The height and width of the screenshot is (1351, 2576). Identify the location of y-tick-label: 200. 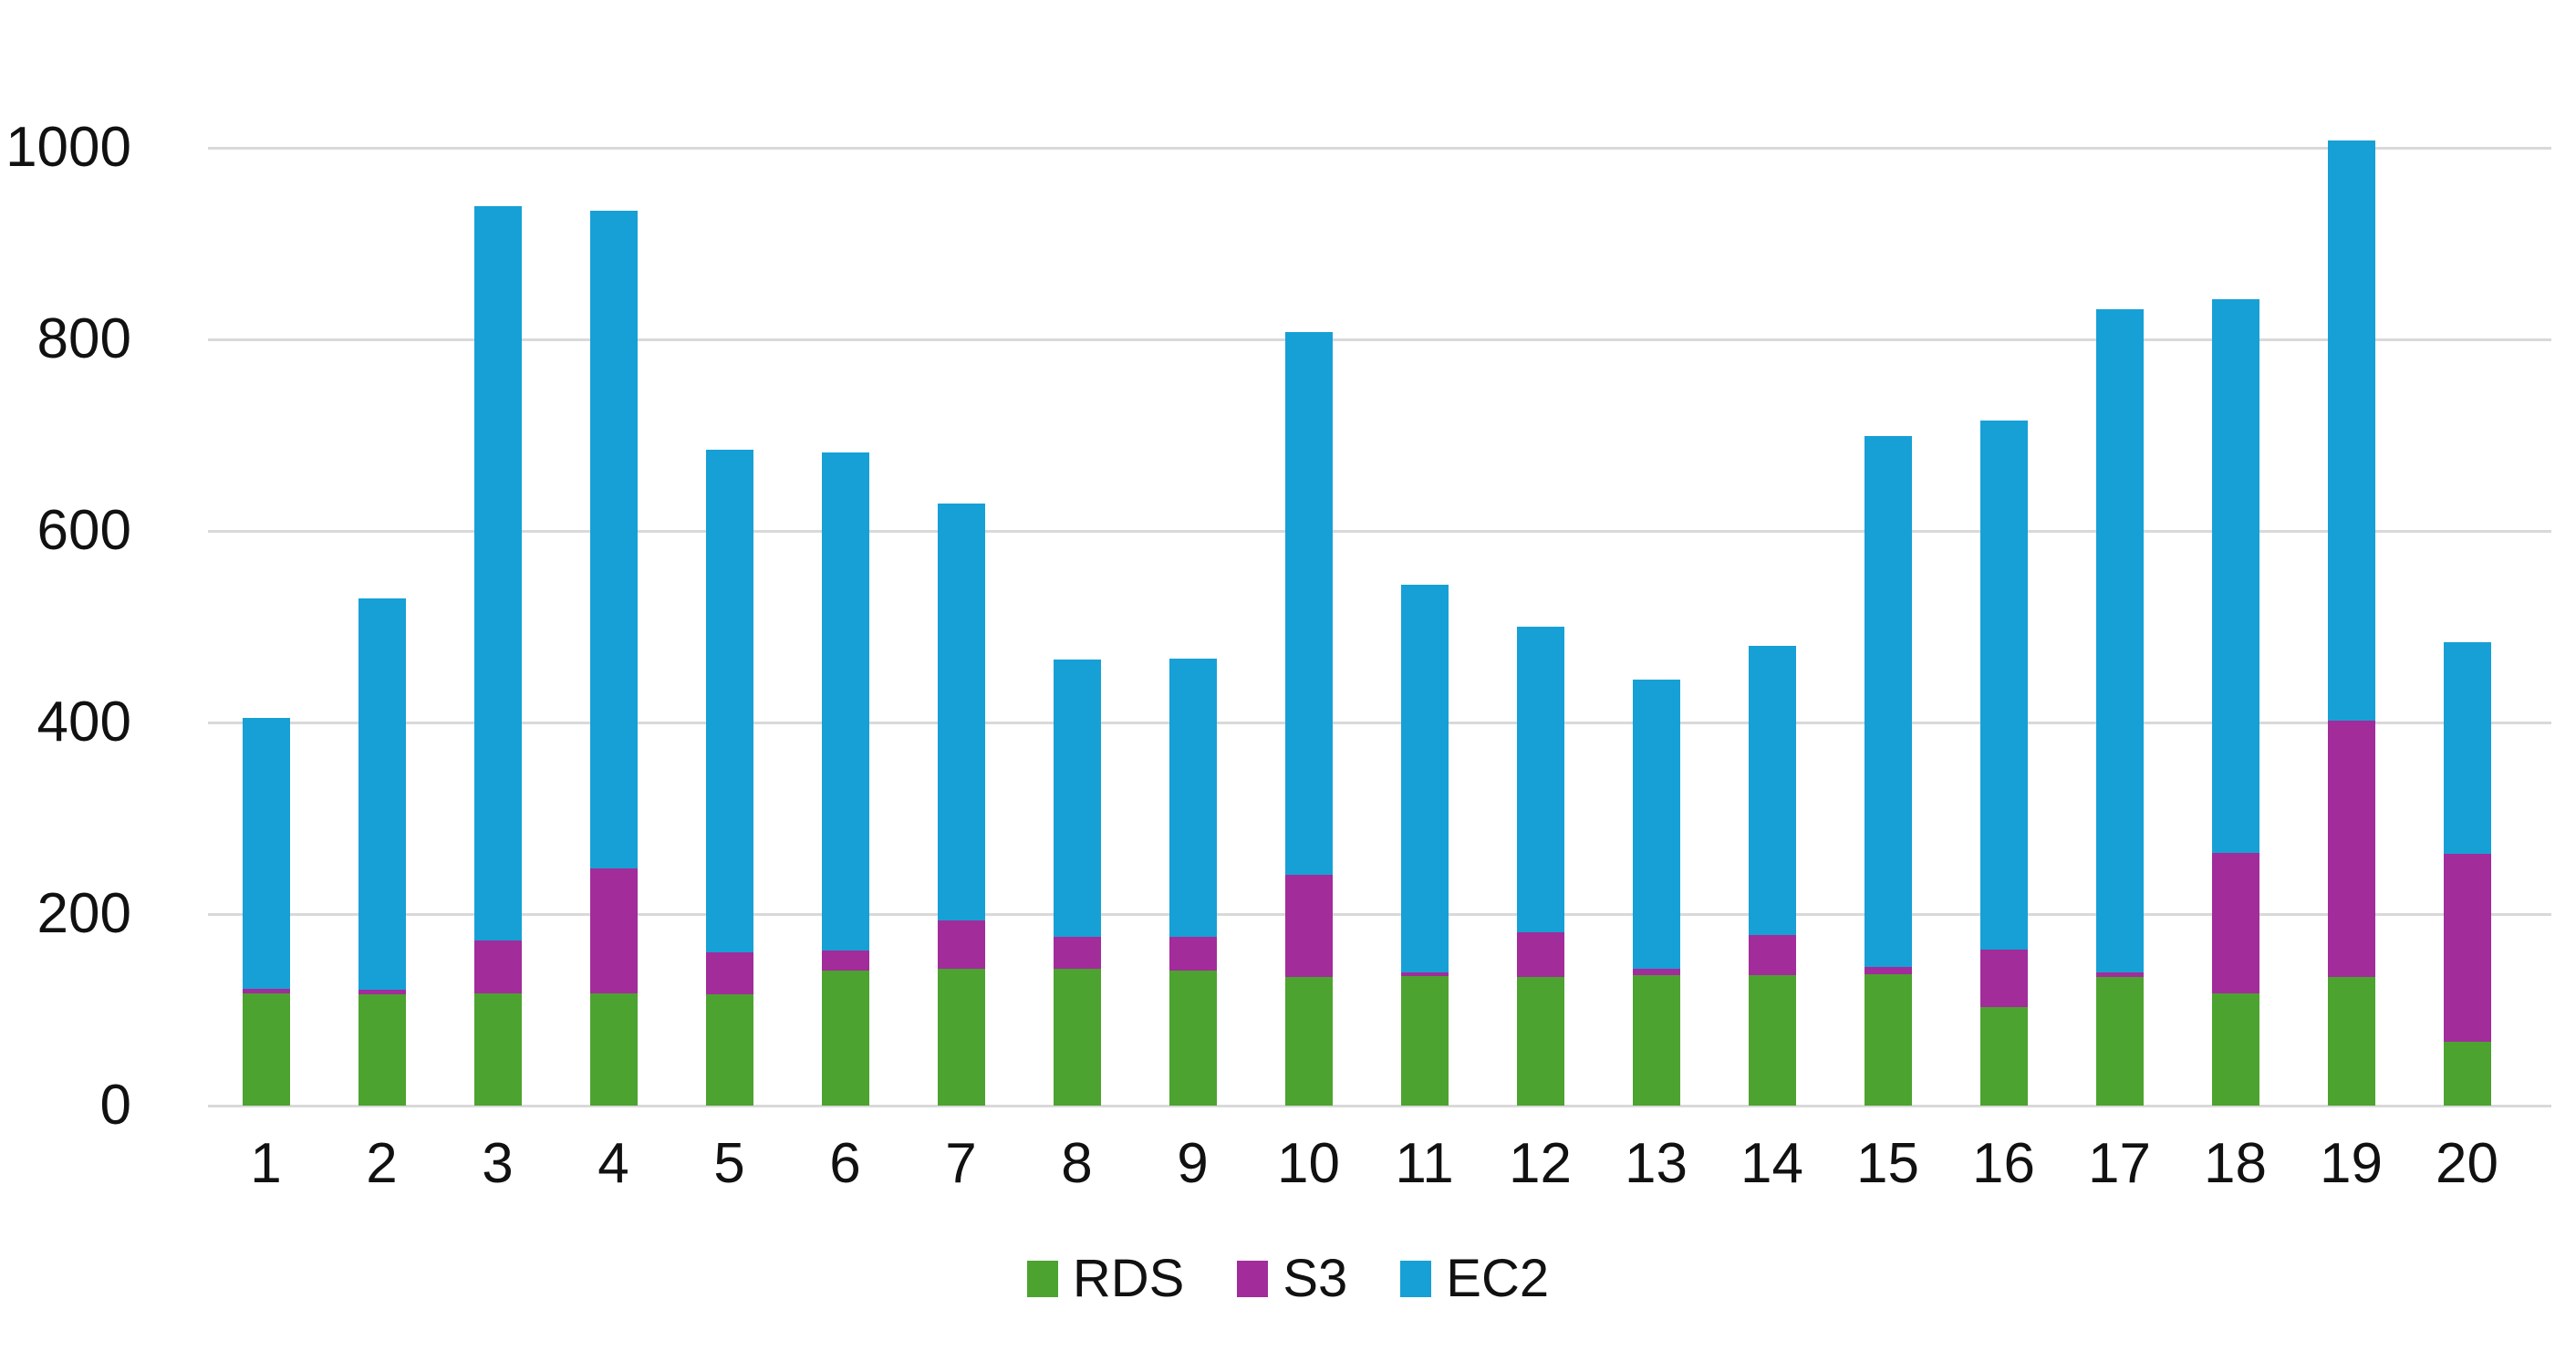
(83, 913).